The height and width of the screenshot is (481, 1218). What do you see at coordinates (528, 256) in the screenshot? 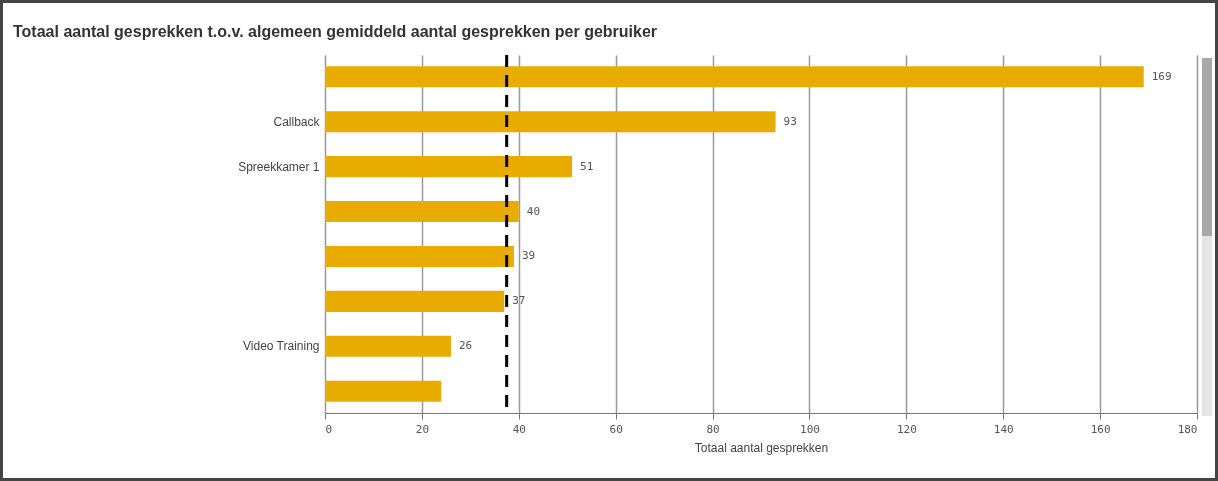
I see `data-label: 39` at bounding box center [528, 256].